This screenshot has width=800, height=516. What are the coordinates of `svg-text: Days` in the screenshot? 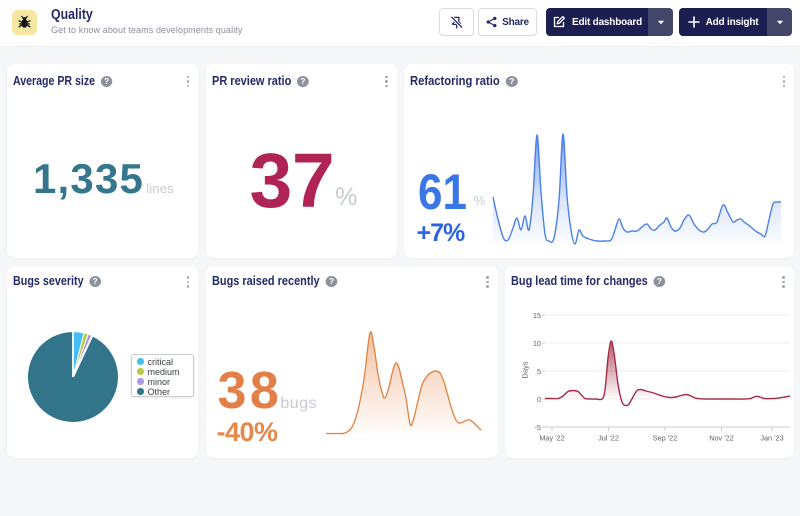 It's located at (524, 370).